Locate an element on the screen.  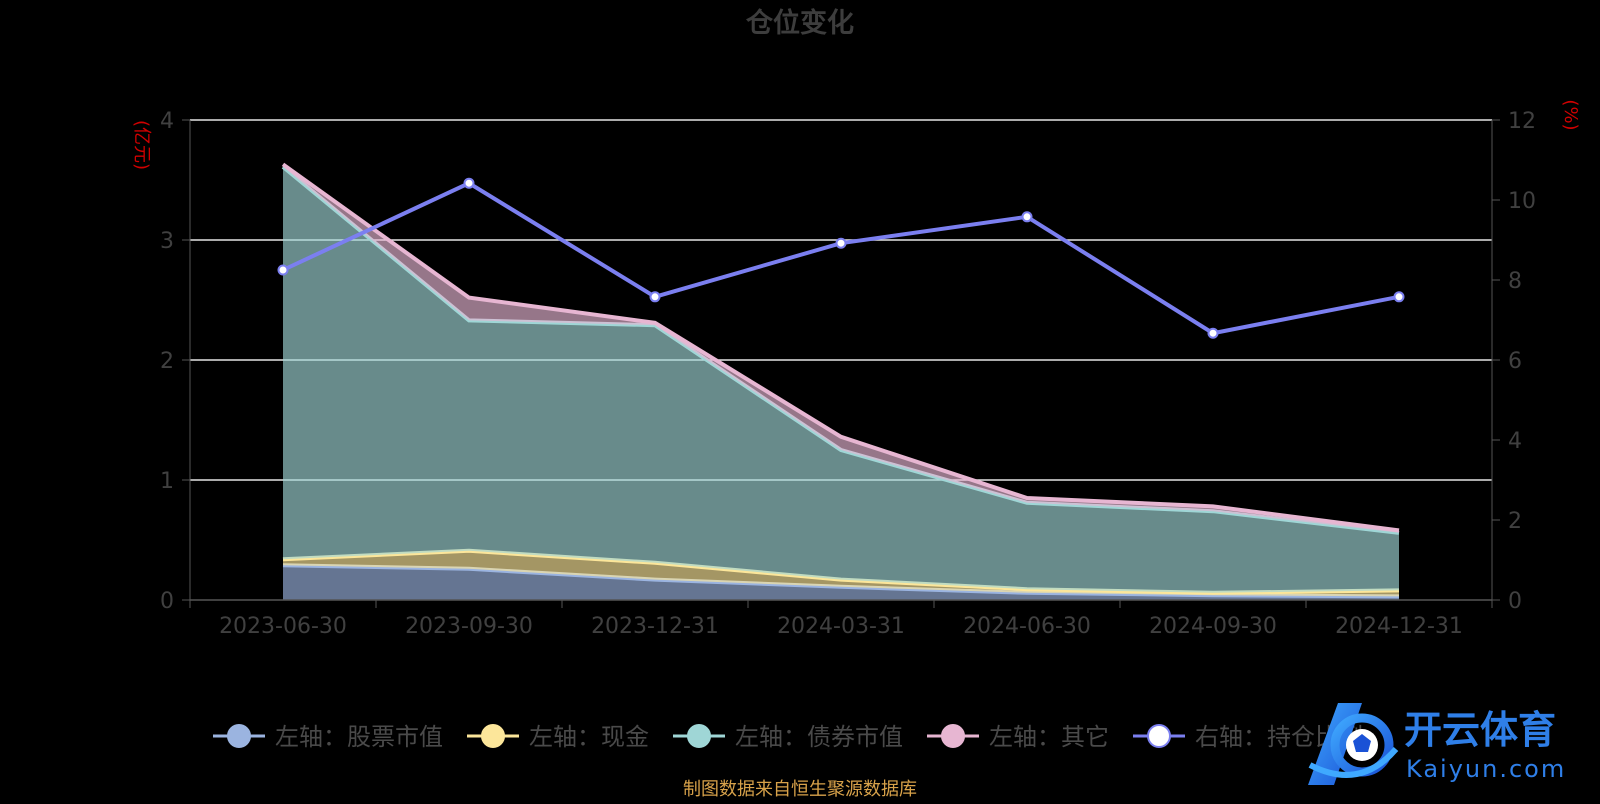
position-ratio-line is located at coordinates (841, 258).